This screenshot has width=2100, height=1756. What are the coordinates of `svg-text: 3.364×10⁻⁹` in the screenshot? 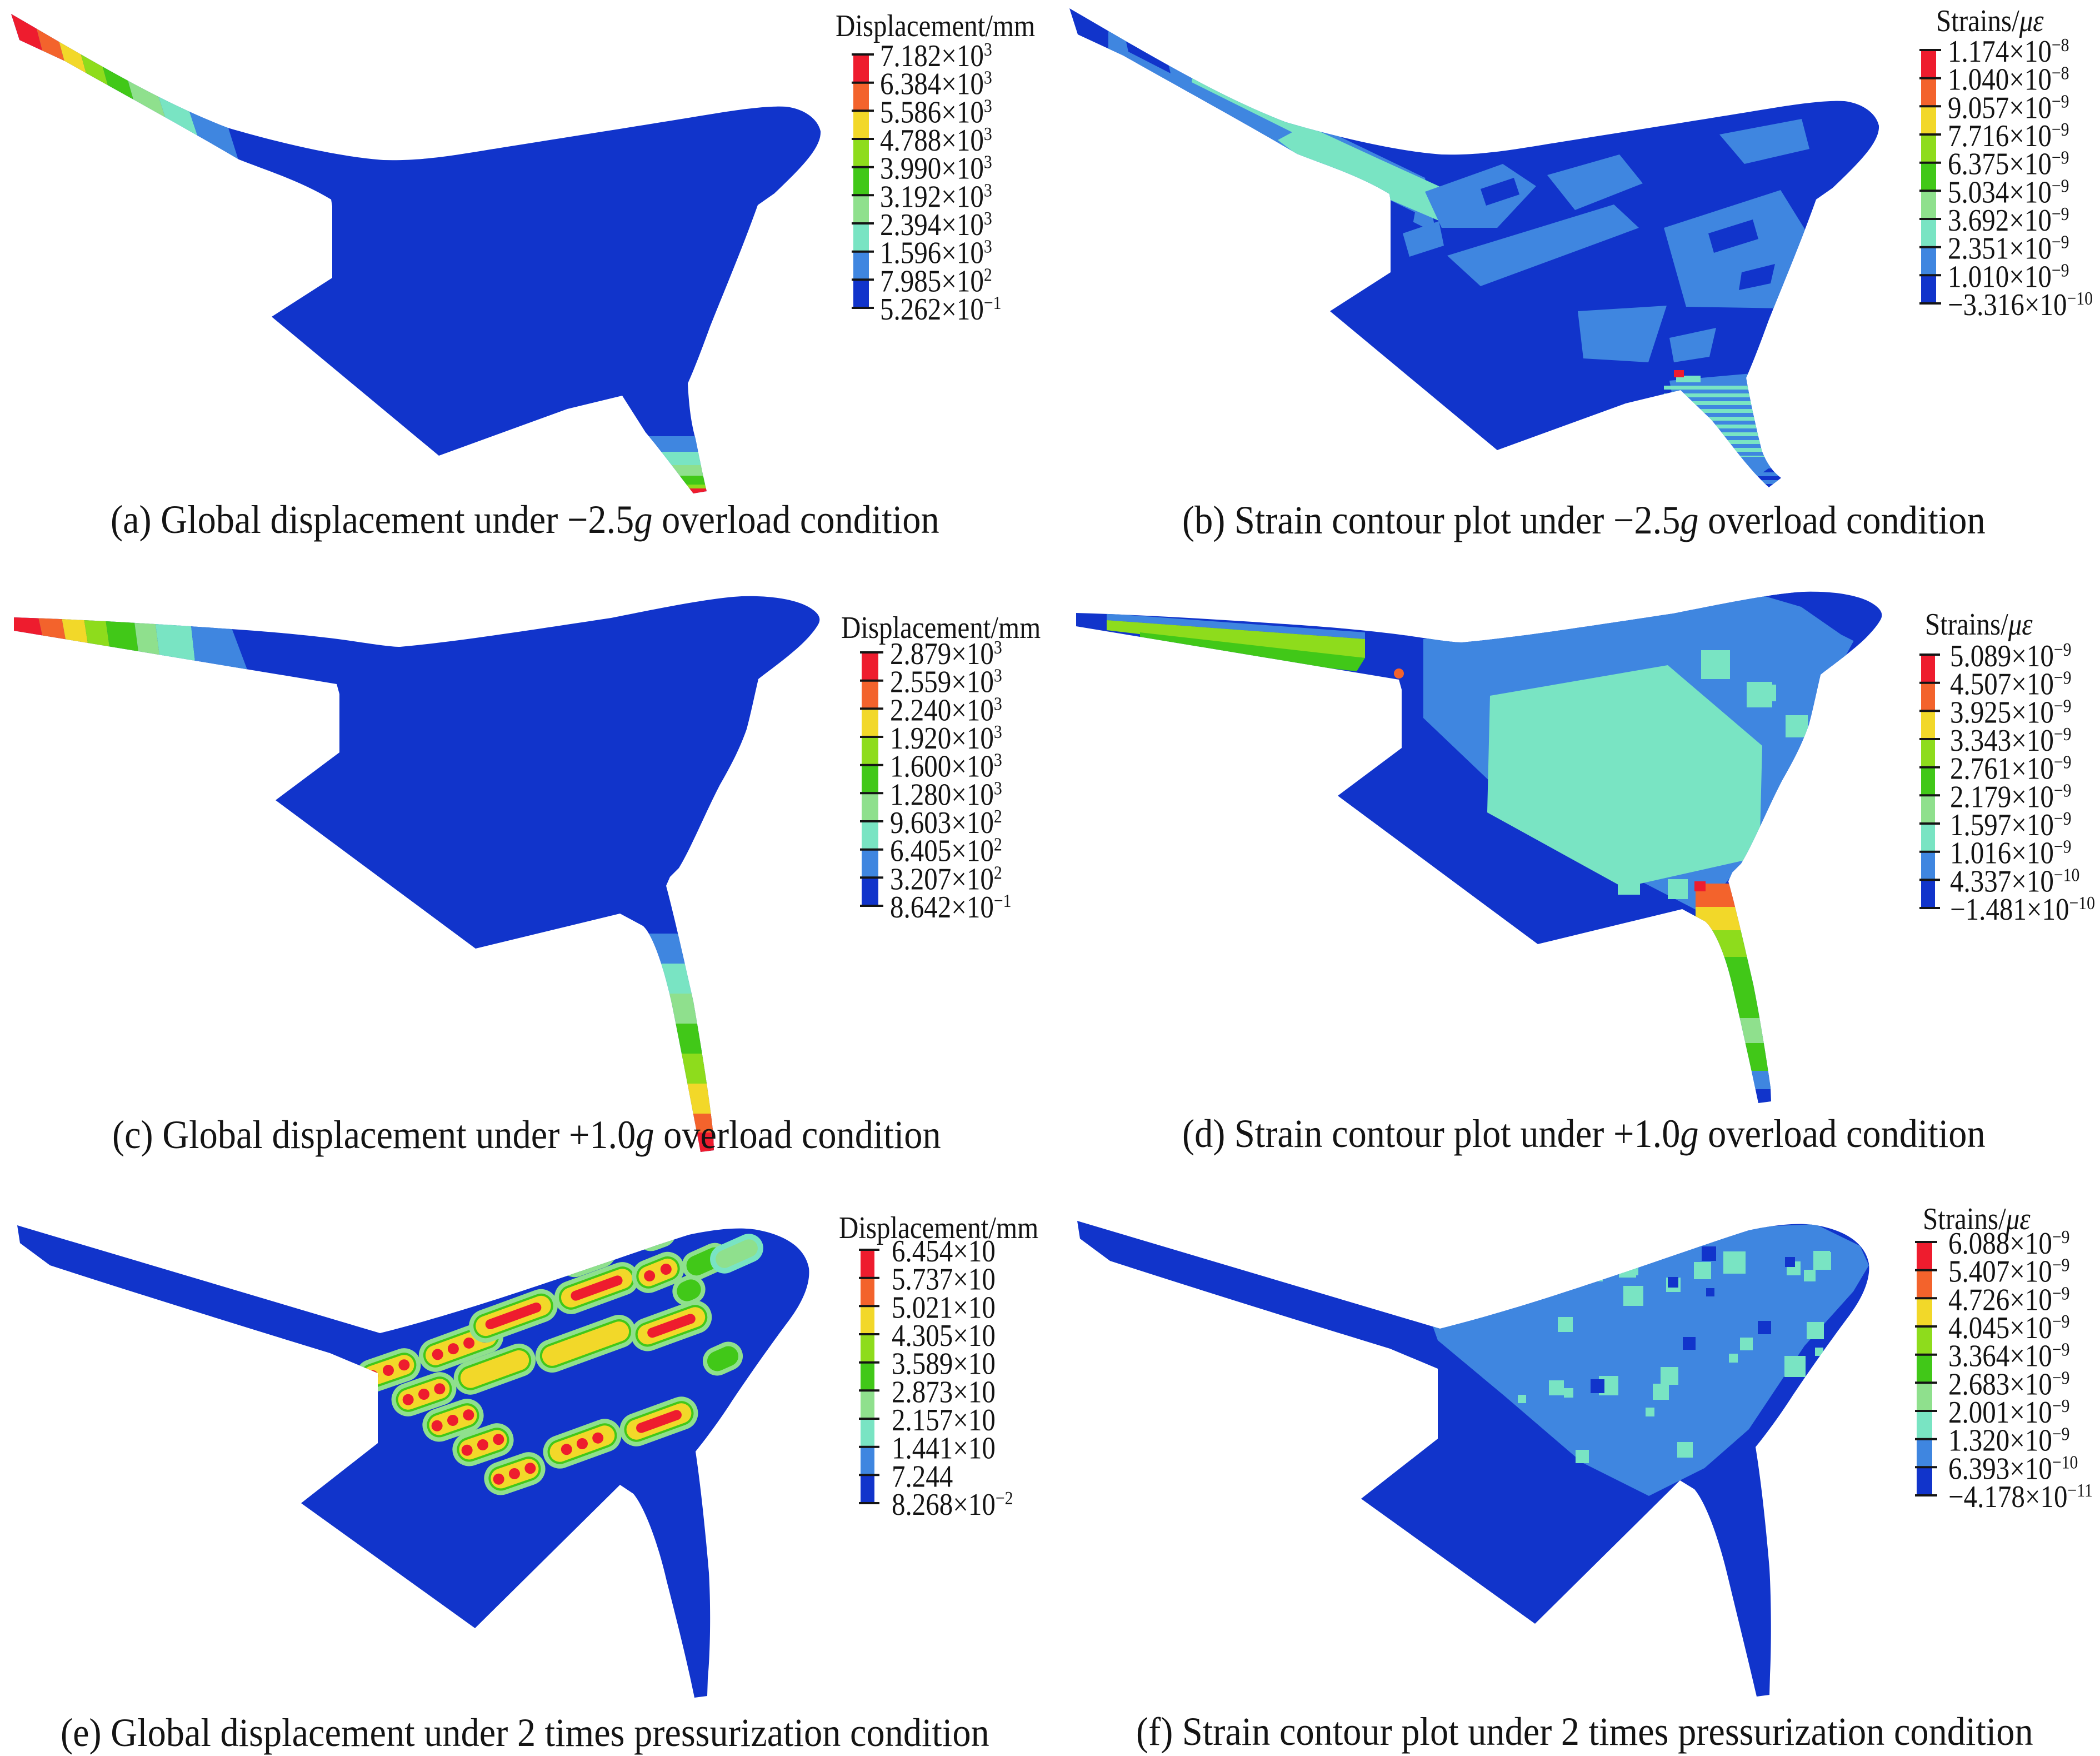 It's located at (2009, 1356).